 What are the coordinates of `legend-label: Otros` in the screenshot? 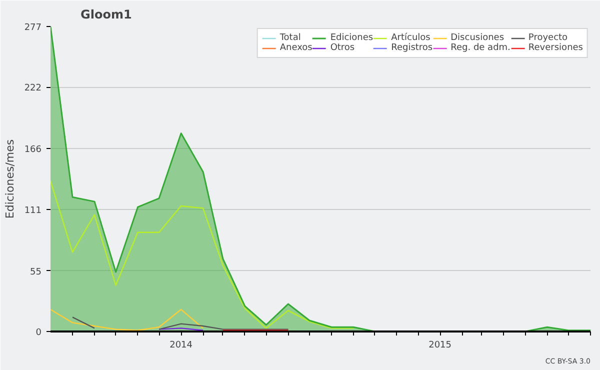 It's located at (342, 48).